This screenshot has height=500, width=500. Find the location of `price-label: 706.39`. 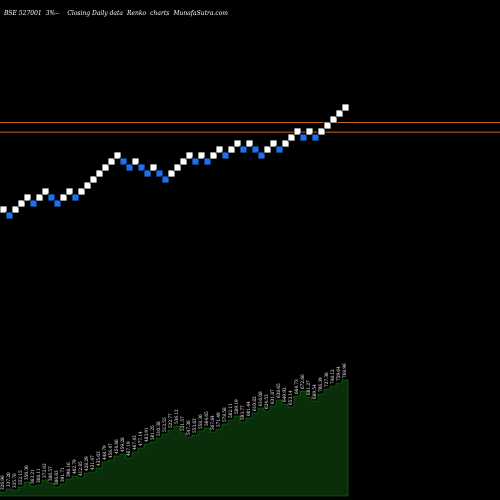

price-label: 706.39 is located at coordinates (320, 384).